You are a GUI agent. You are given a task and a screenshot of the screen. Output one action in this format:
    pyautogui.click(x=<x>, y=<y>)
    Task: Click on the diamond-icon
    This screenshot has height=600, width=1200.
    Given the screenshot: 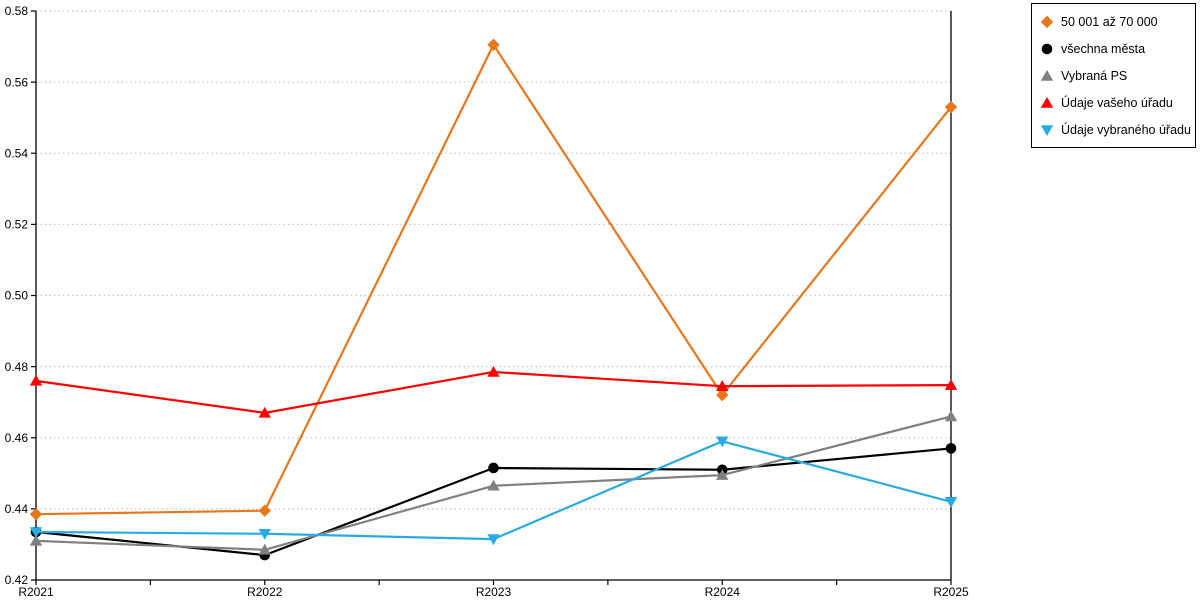 What is the action you would take?
    pyautogui.click(x=1047, y=21)
    